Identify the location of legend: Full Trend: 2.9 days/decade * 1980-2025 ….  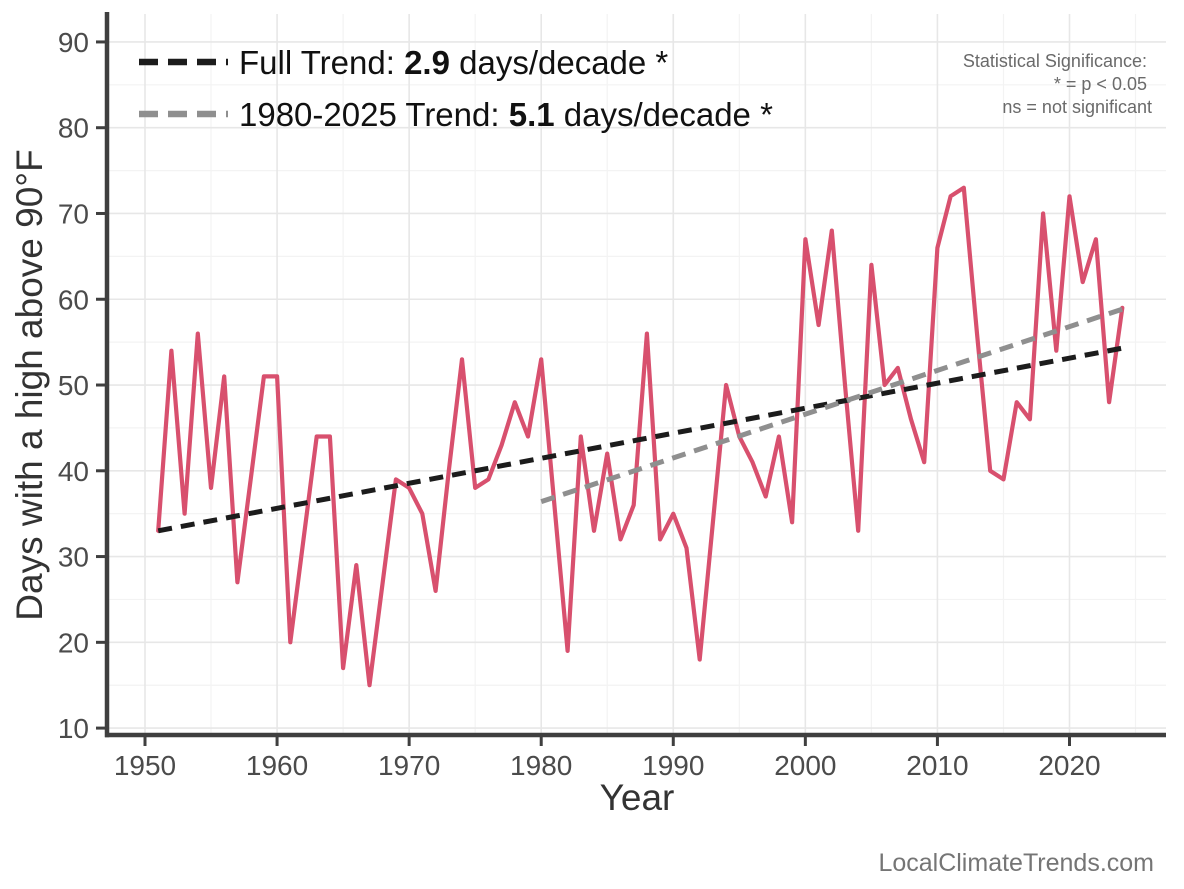
(456, 88).